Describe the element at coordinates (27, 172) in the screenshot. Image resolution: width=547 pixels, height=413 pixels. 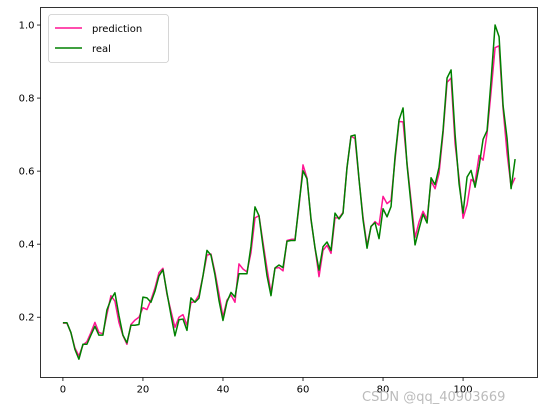
I see `y-tick-label: 0.6` at that location.